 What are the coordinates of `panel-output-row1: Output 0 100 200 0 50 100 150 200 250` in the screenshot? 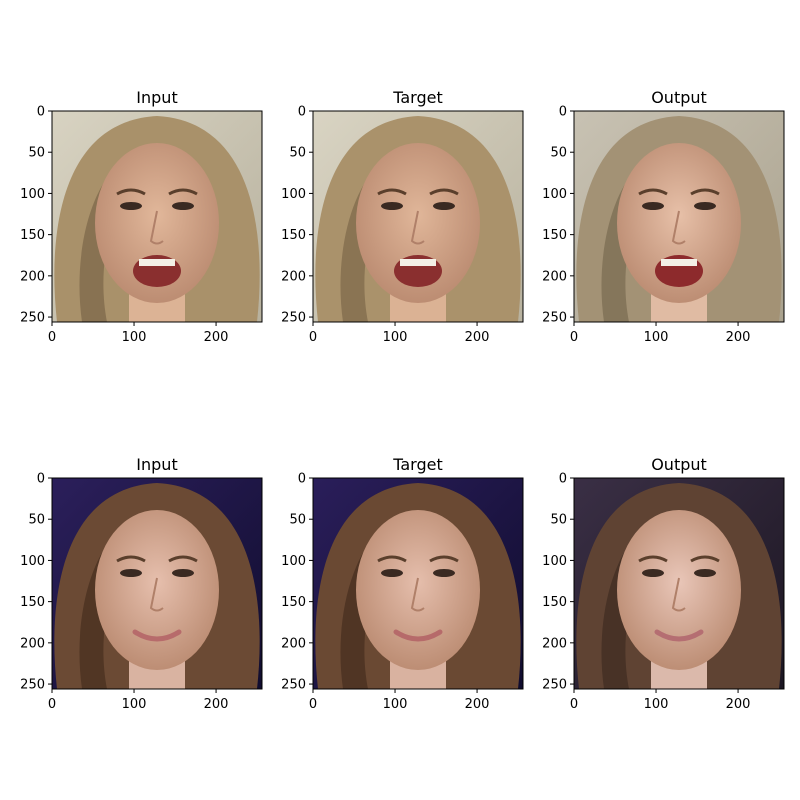 It's located at (663, 216).